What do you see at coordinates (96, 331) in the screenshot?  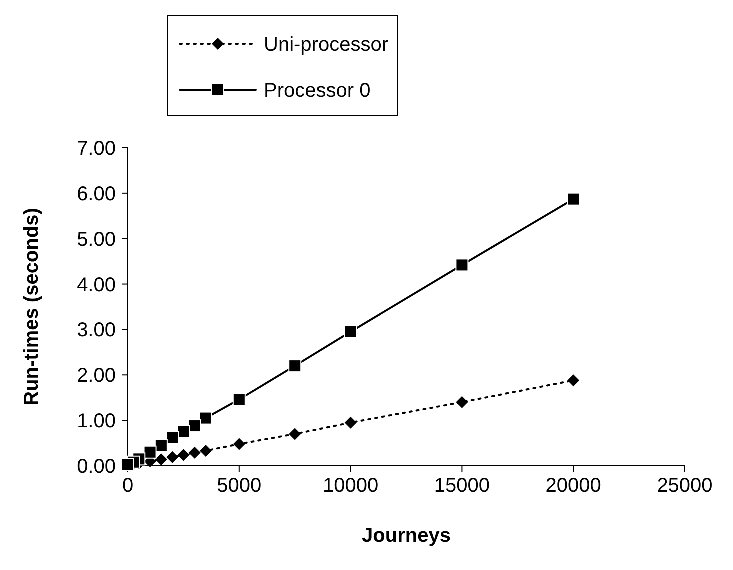 I see `y-tick-label: 3.00` at bounding box center [96, 331].